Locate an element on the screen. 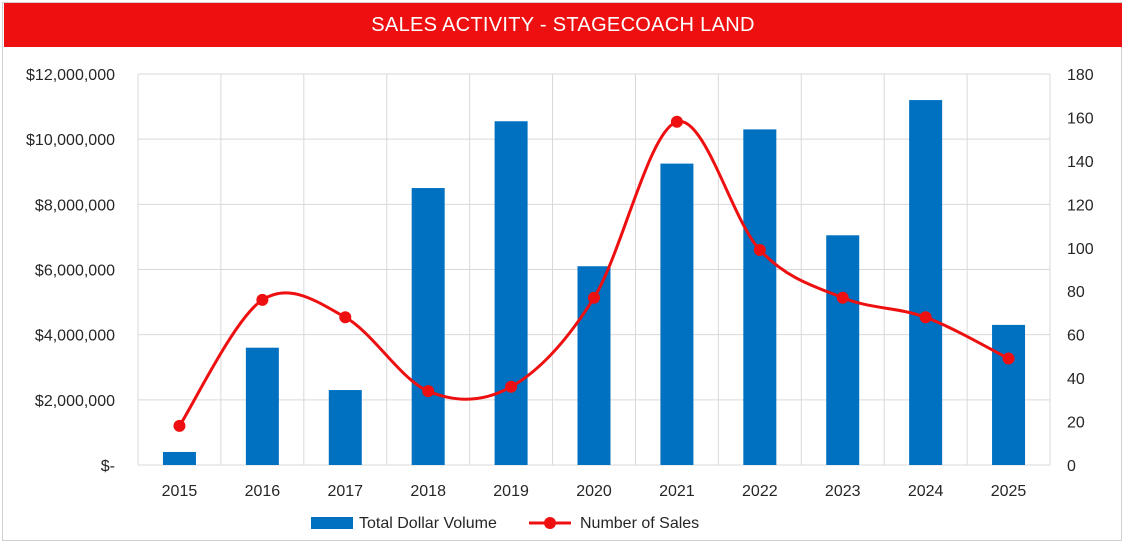 The width and height of the screenshot is (1126, 545). left-axis-tick-label: $12,000,000 is located at coordinates (70, 75).